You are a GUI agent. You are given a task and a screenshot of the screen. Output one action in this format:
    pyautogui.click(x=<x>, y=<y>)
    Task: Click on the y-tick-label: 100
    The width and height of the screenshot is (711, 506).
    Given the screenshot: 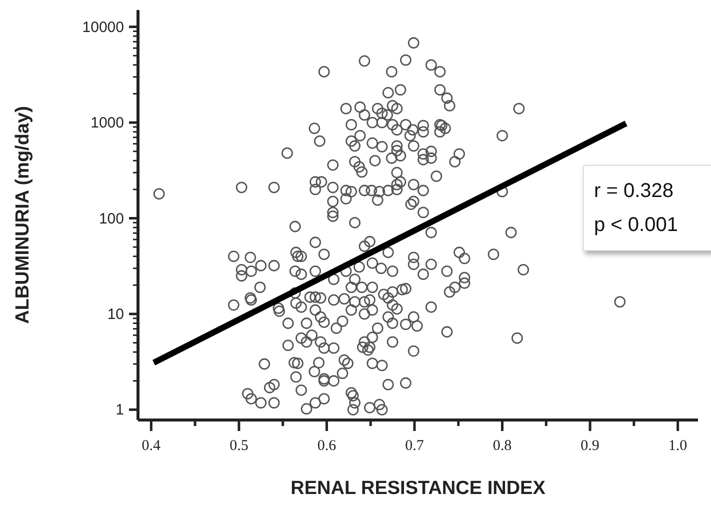 What is the action you would take?
    pyautogui.click(x=111, y=219)
    